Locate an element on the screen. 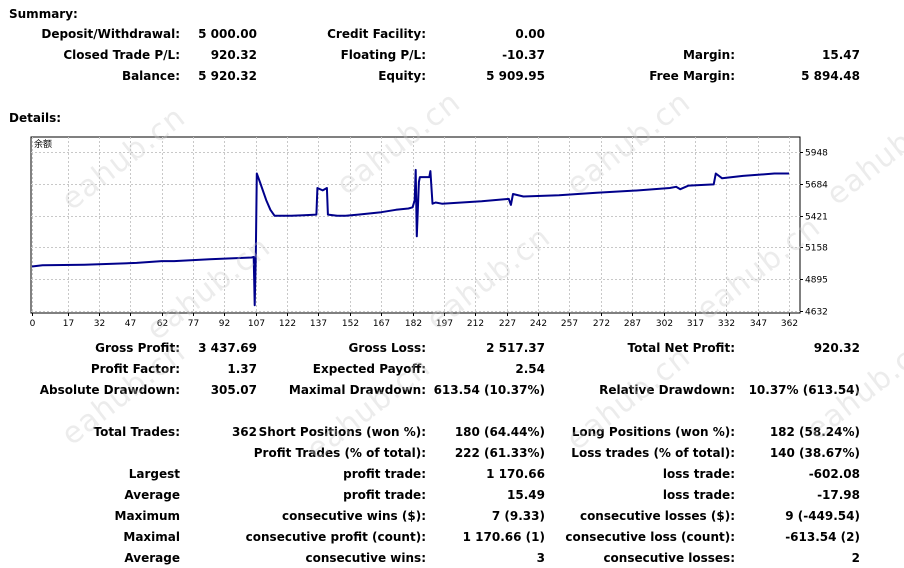  details-r7-c4-label: consecutive losses ($): is located at coordinates (657, 516).